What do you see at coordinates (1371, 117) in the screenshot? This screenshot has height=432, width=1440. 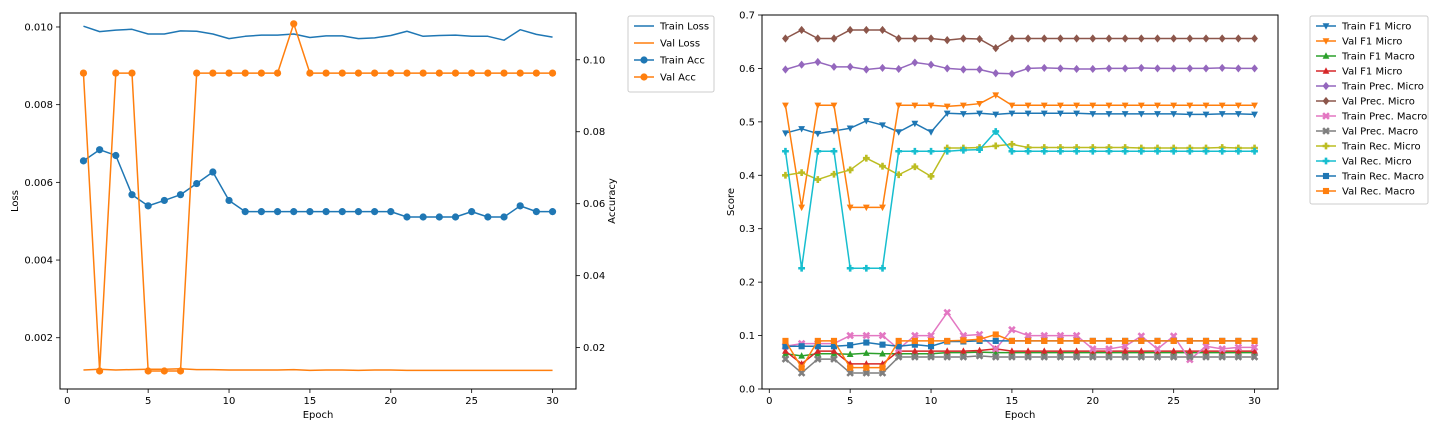 I see `legend-item: Train Prec. Macro` at bounding box center [1371, 117].